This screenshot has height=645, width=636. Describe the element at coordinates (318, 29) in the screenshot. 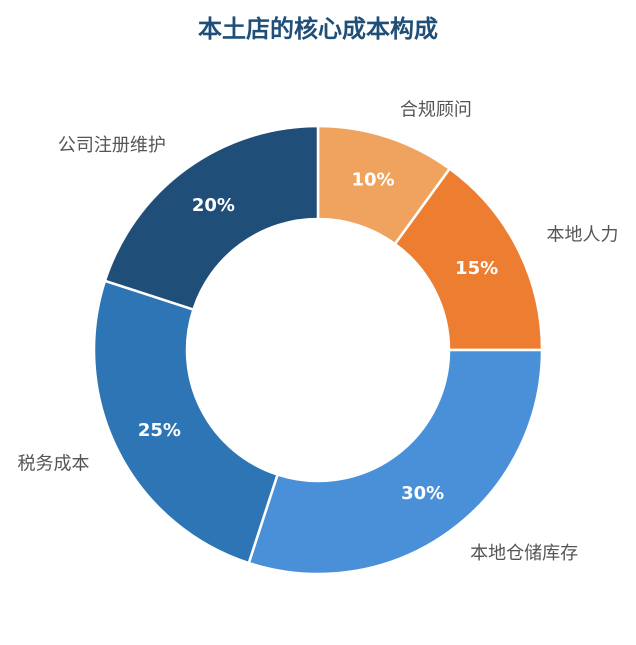

I see `chart-title: 本土店的核心成本构成` at that location.